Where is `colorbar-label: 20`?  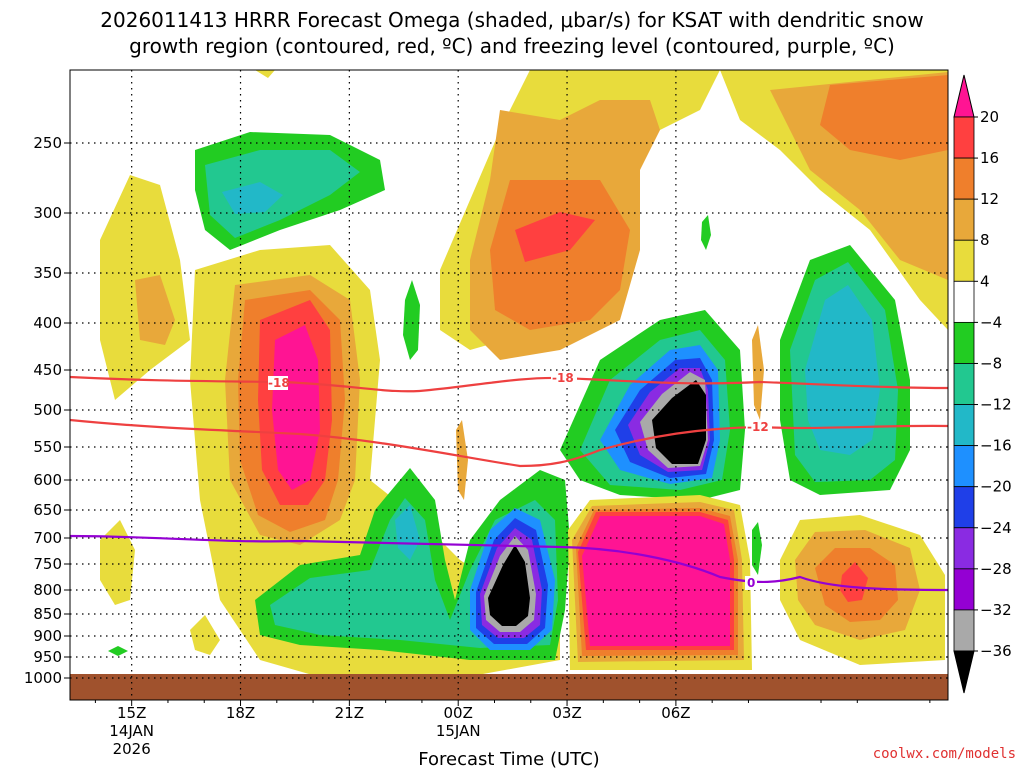 colorbar-label: 20 is located at coordinates (989, 117).